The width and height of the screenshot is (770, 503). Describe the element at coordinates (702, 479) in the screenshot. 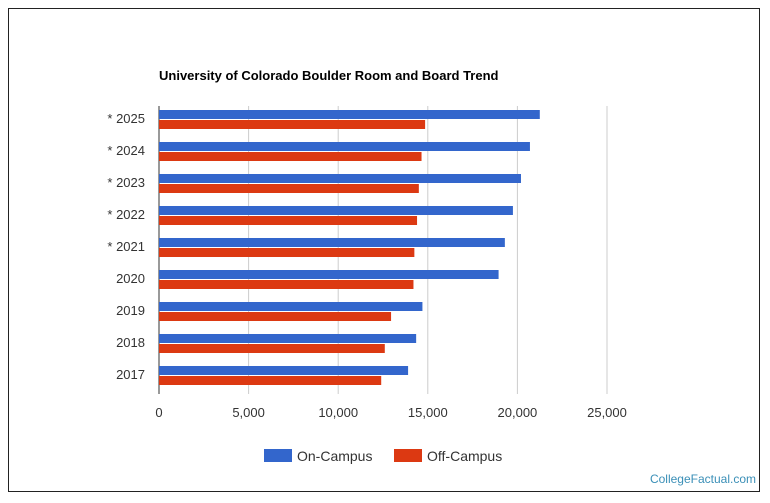

I see `watermark: CollegeFactual.com` at that location.